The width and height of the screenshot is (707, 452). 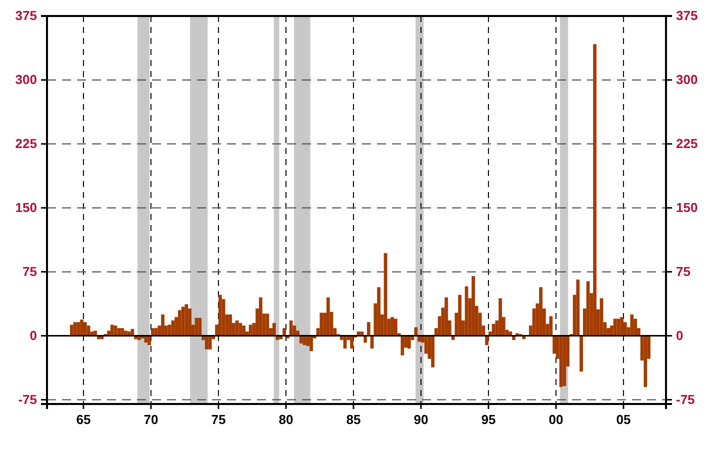 What do you see at coordinates (687, 144) in the screenshot?
I see `y2-tick-label: 225` at bounding box center [687, 144].